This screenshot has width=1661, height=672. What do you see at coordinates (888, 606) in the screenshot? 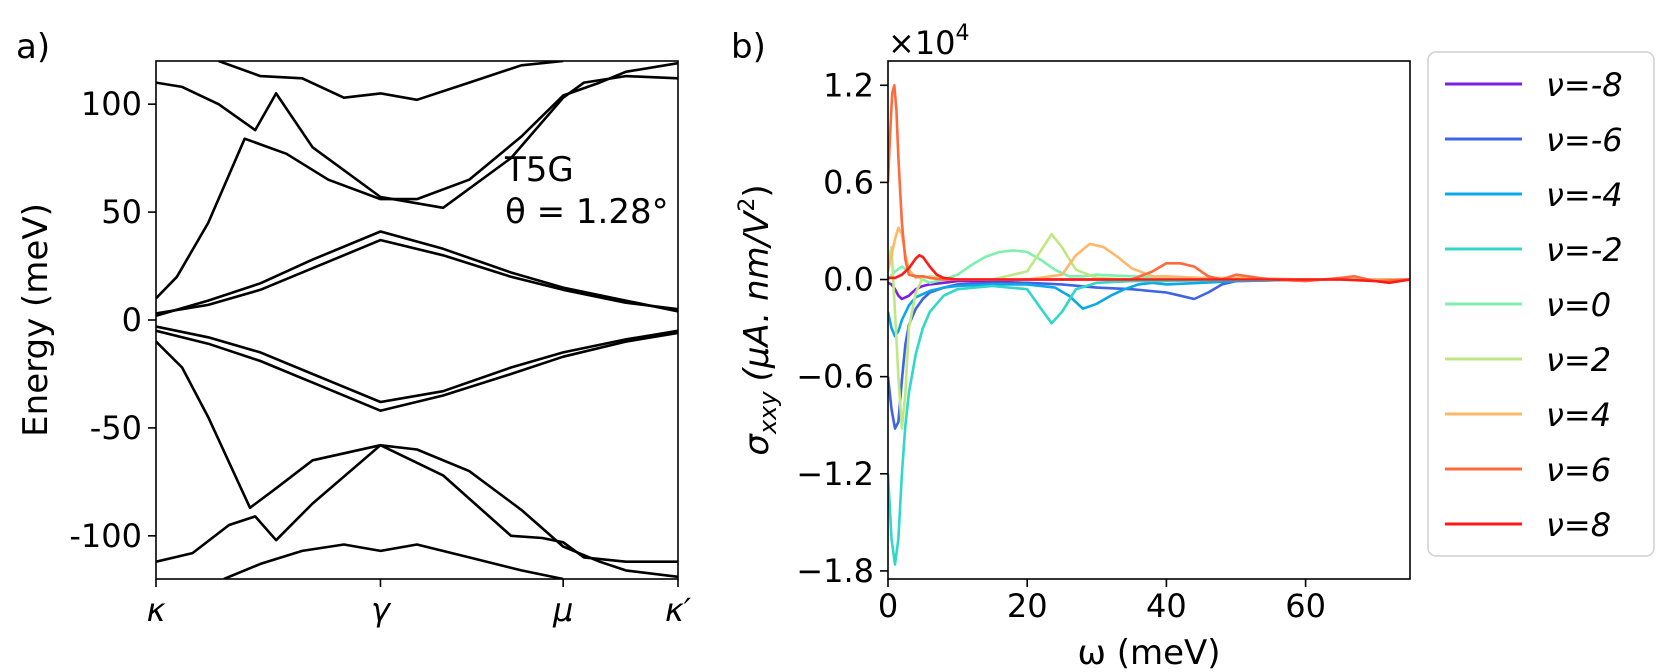
I see `x-tick-label-b: 0` at bounding box center [888, 606].